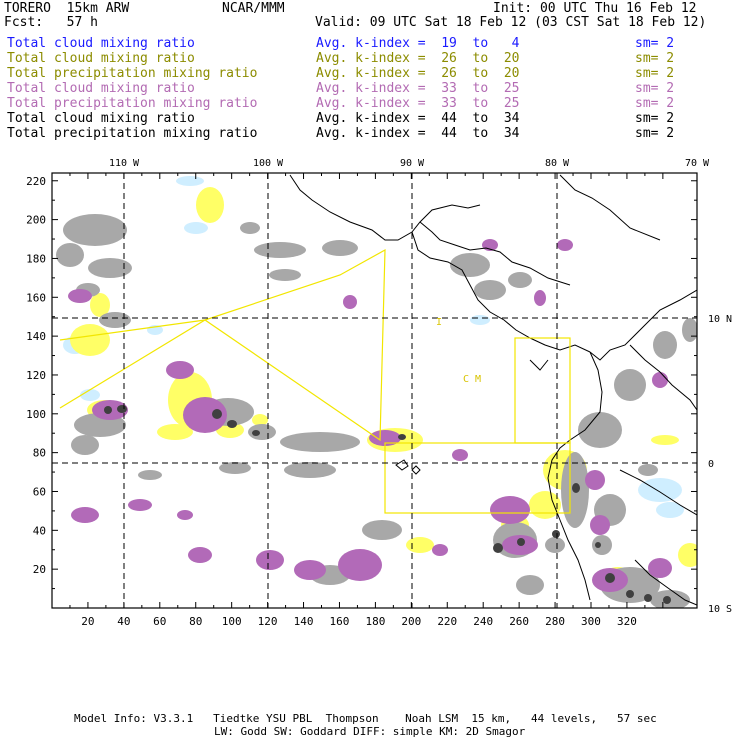 This screenshot has height=740, width=740. I want to click on y-axis-labels: 20 40 60 80 100 120 140 160 180 200 220, so click(36, 375).